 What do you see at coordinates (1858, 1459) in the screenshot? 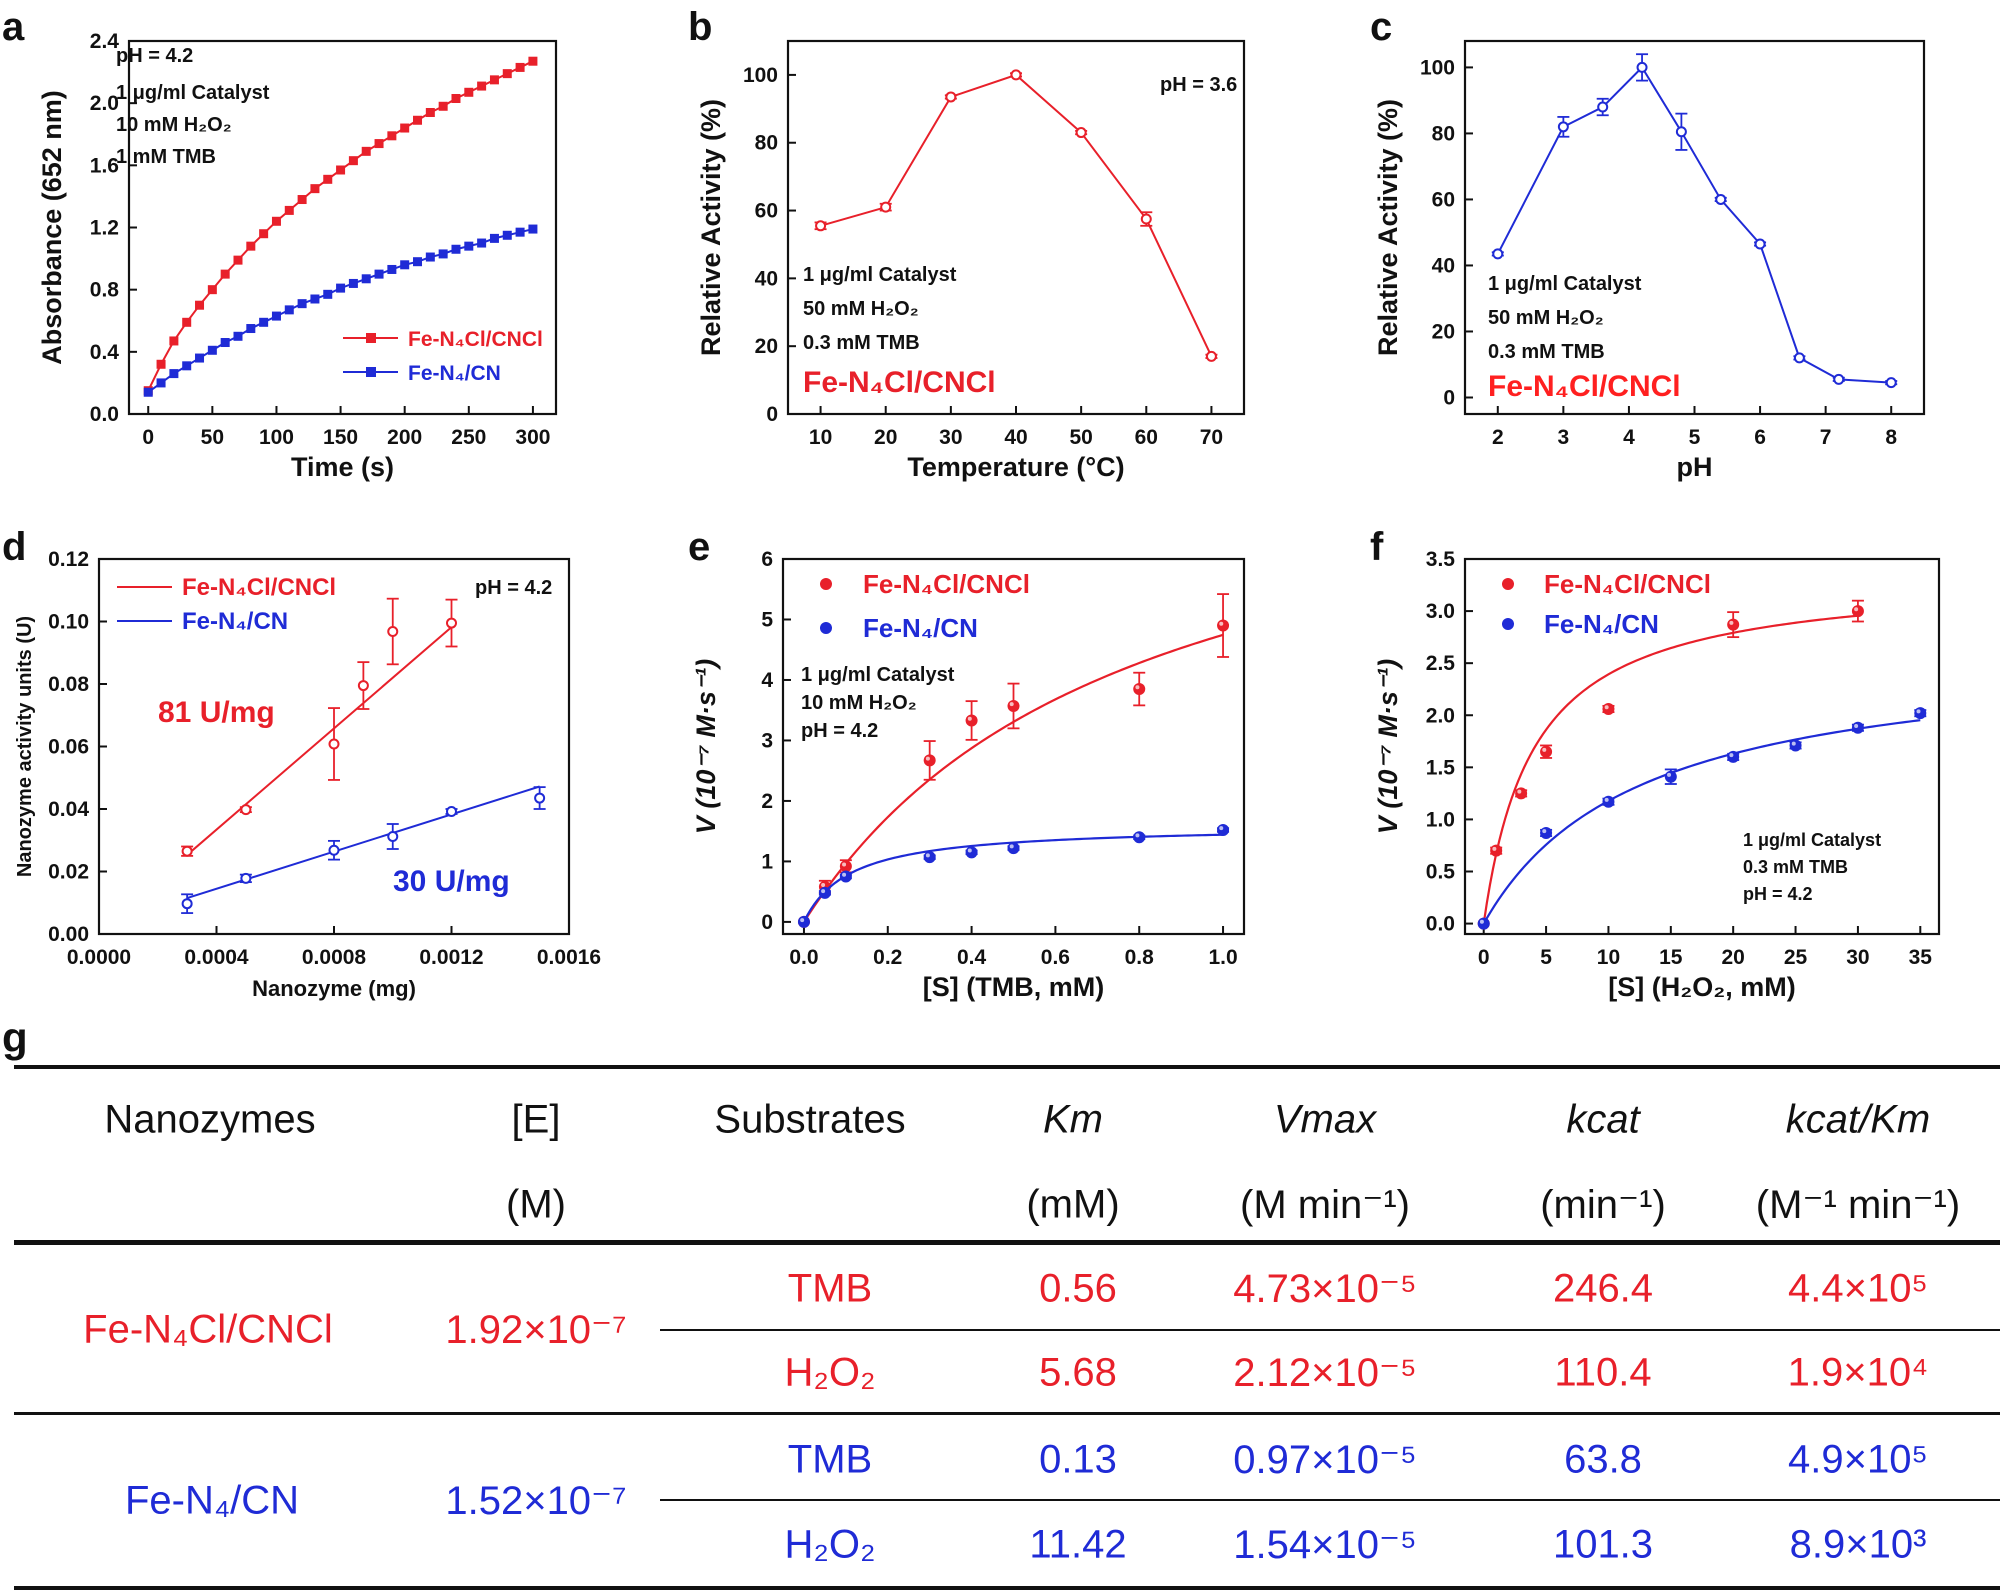
I see `kcat-km-value: 4.9×10⁵` at bounding box center [1858, 1459].